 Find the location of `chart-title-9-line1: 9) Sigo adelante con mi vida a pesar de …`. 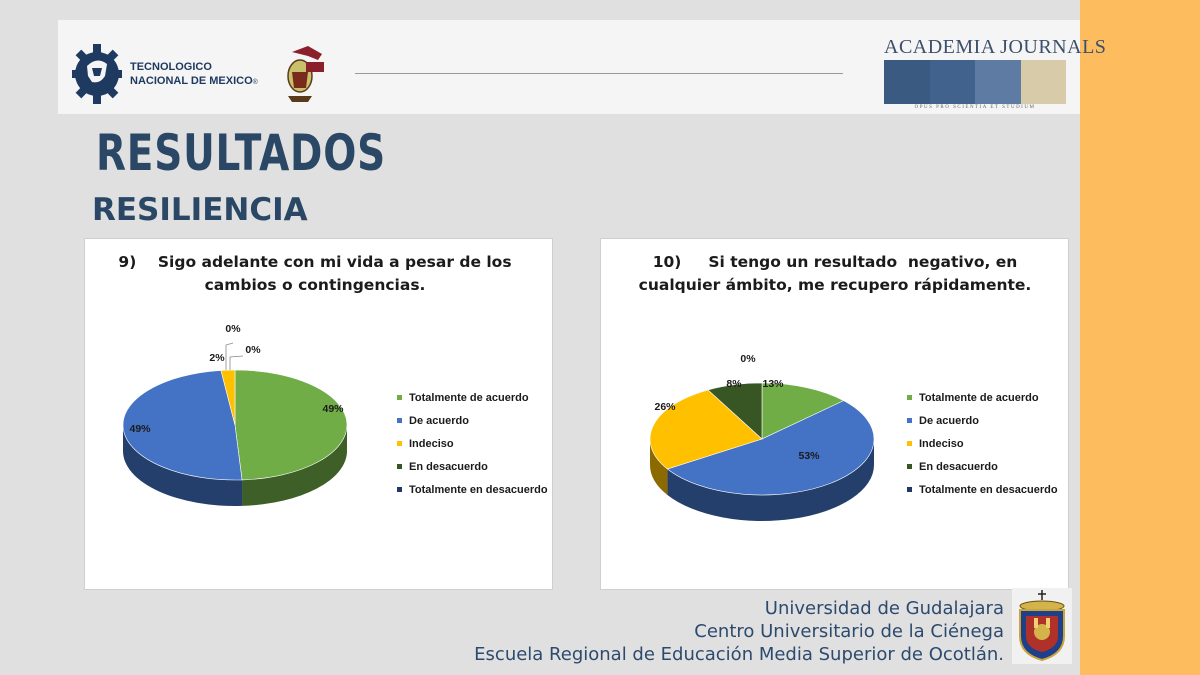

chart-title-9-line1: 9) Sigo adelante con mi vida a pesar de … is located at coordinates (315, 262).